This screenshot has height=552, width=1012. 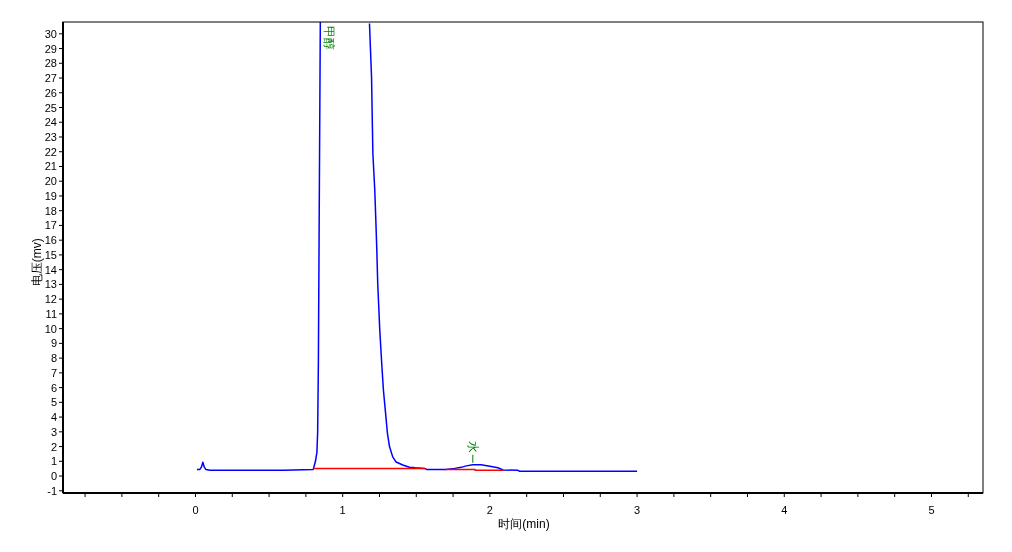 I want to click on y-tick-label: 28, so click(x=50, y=63).